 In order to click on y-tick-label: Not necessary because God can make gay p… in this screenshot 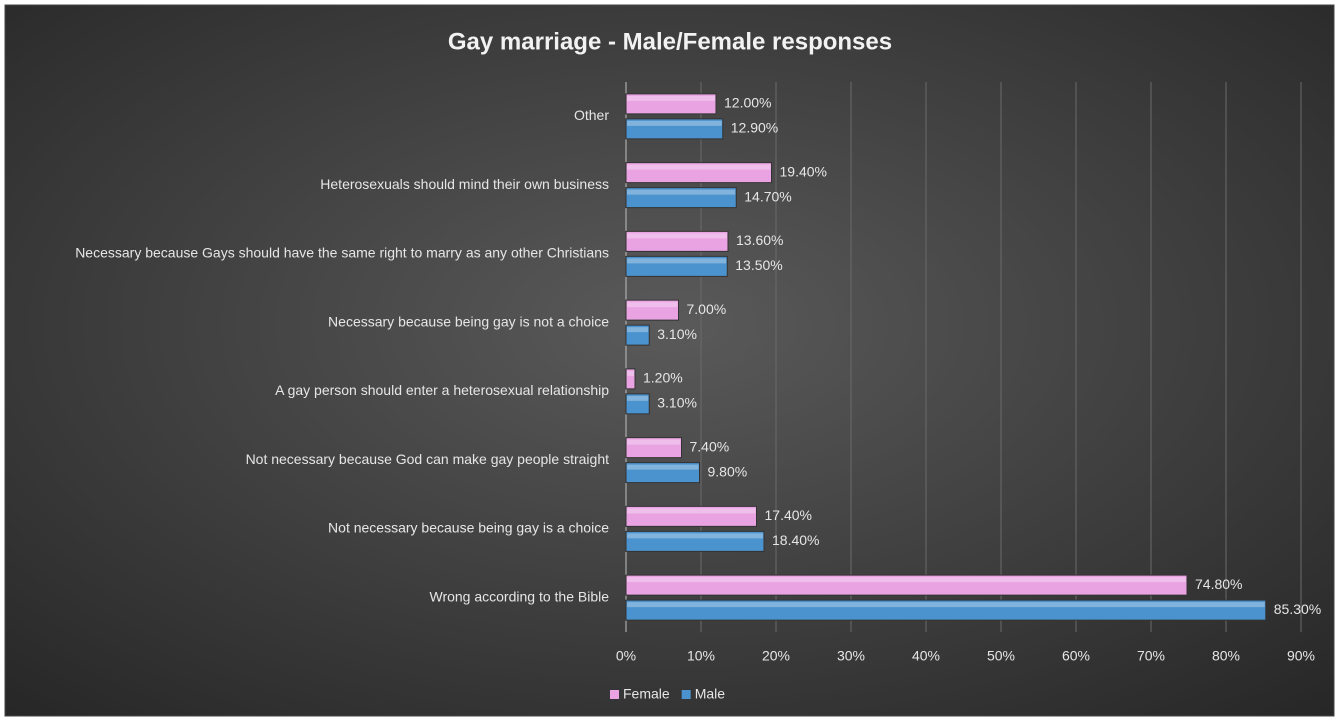, I will do `click(428, 459)`.